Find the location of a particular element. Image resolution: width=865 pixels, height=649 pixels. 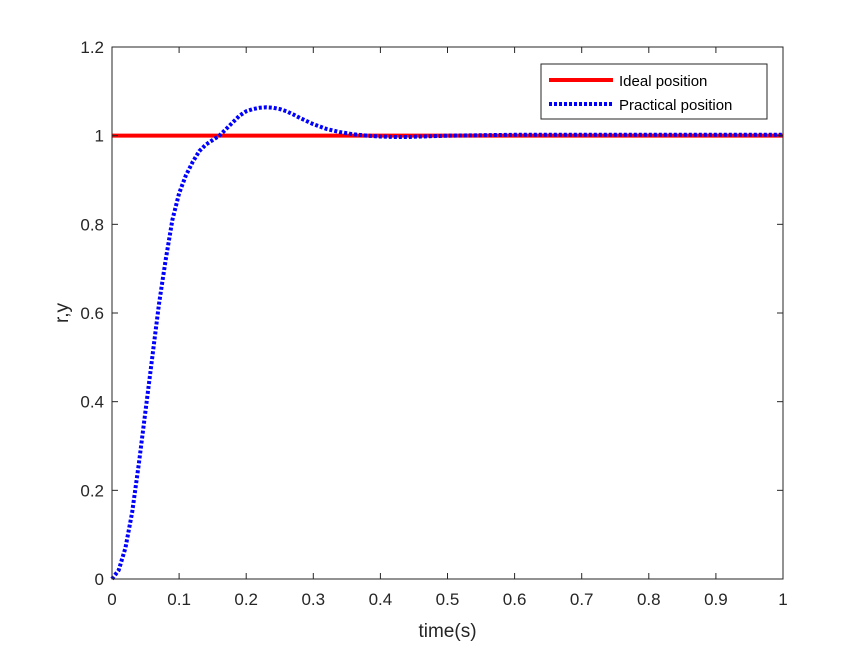

legend: Ideal position Practical position is located at coordinates (654, 91).